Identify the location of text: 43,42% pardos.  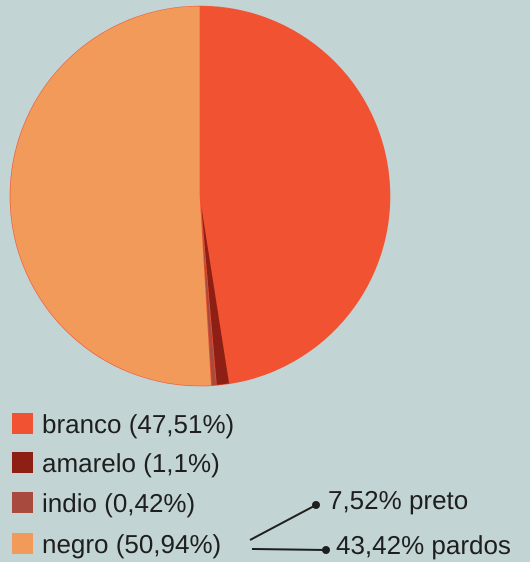
(423, 545).